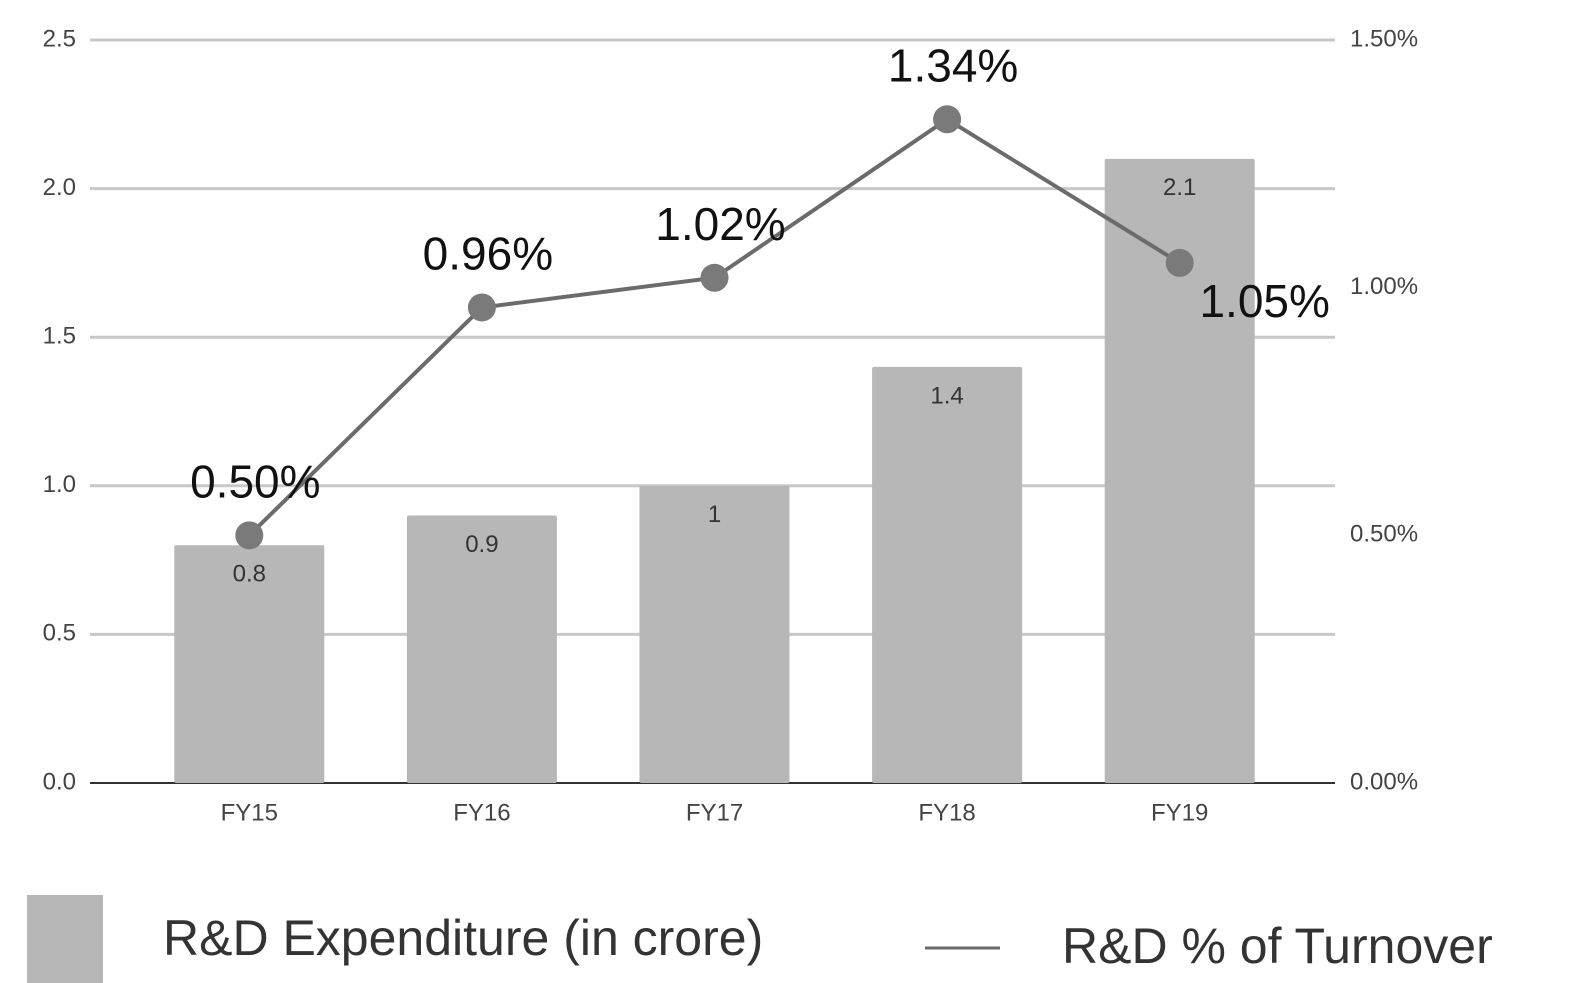 This screenshot has height=983, width=1578. Describe the element at coordinates (720, 224) in the screenshot. I see `line-label: 1.02%` at that location.